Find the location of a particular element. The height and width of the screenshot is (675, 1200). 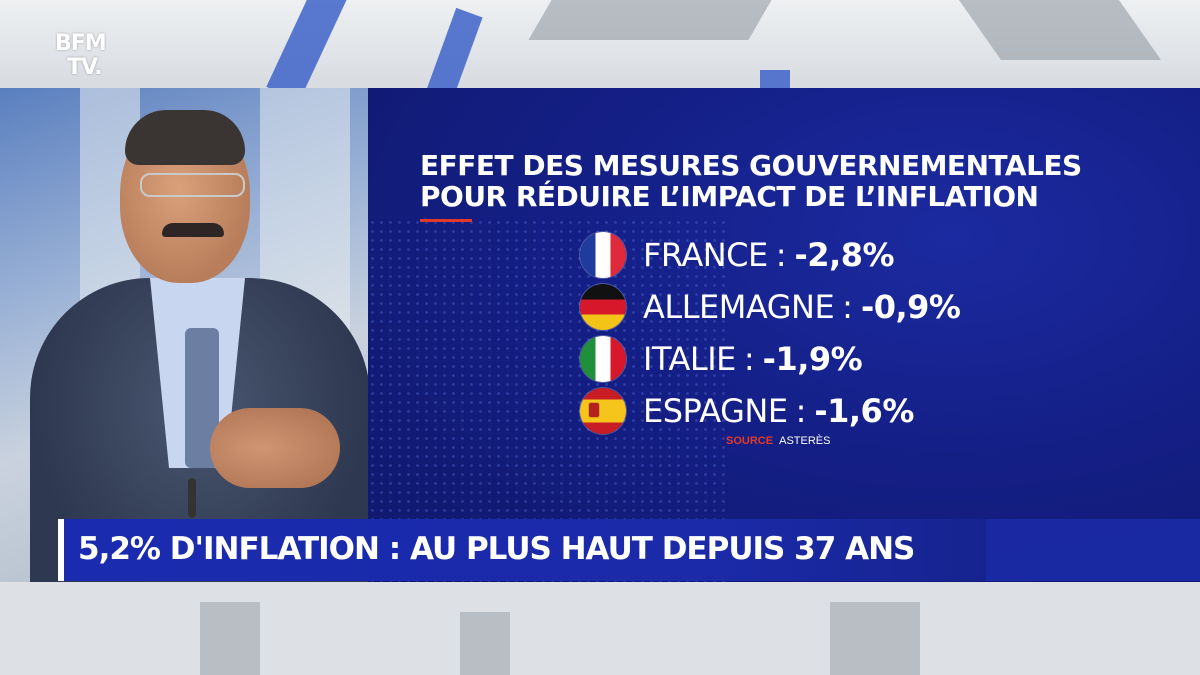

country-label: FRANCE is located at coordinates (705, 255).